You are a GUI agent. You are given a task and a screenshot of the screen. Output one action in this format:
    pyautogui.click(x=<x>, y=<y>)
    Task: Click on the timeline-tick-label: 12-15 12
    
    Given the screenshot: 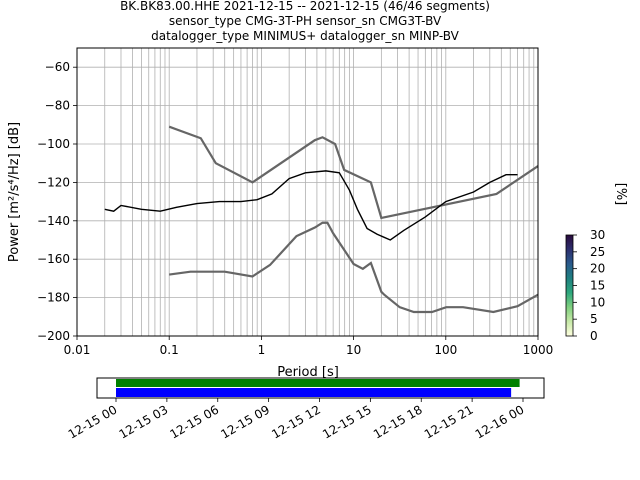 What is the action you would take?
    pyautogui.click(x=296, y=421)
    